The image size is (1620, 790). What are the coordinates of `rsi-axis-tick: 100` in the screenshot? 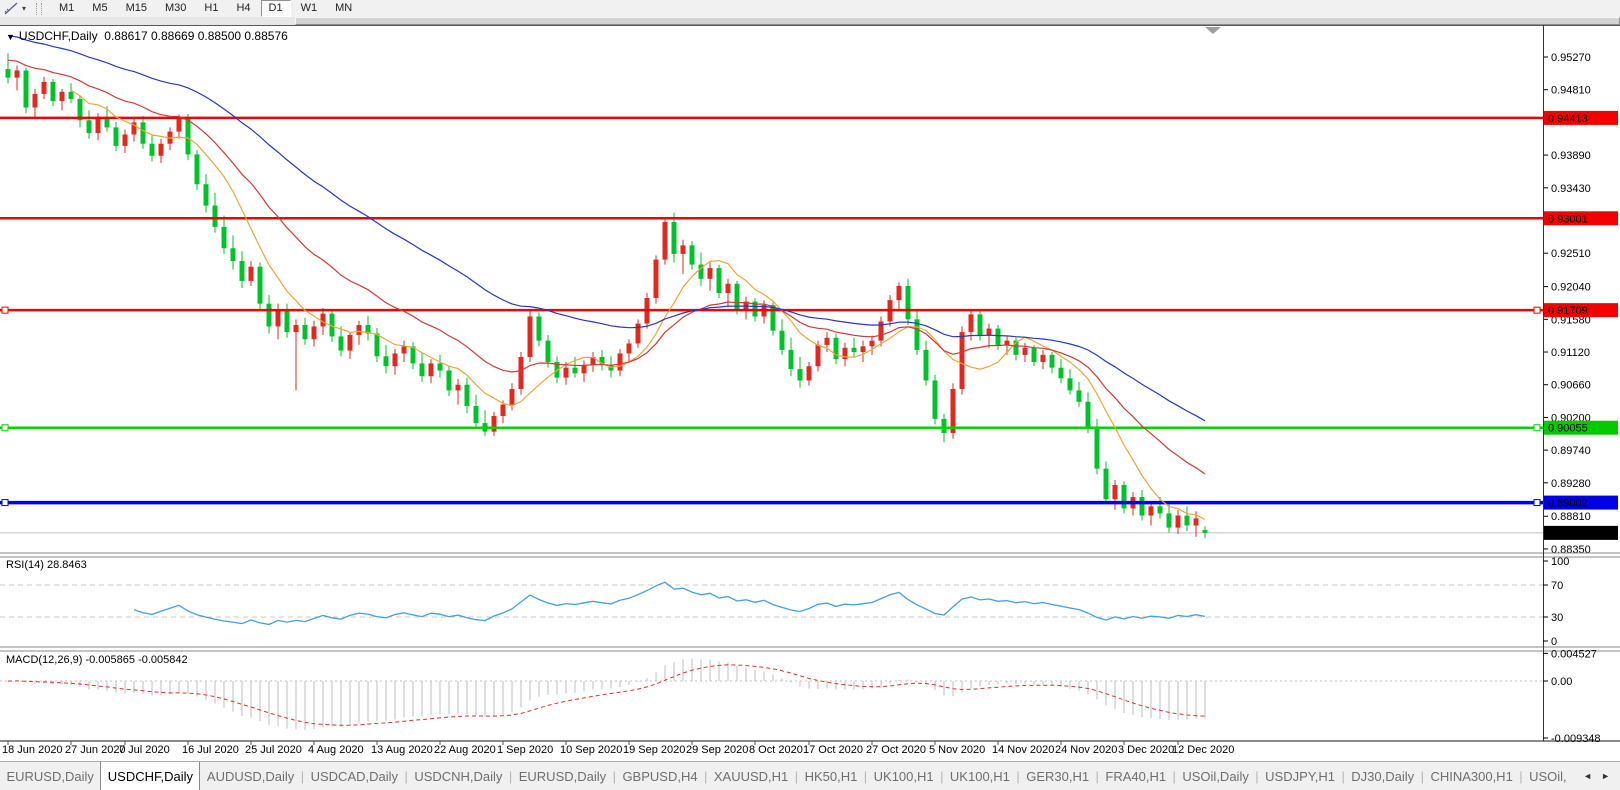 It's located at (1560, 562).